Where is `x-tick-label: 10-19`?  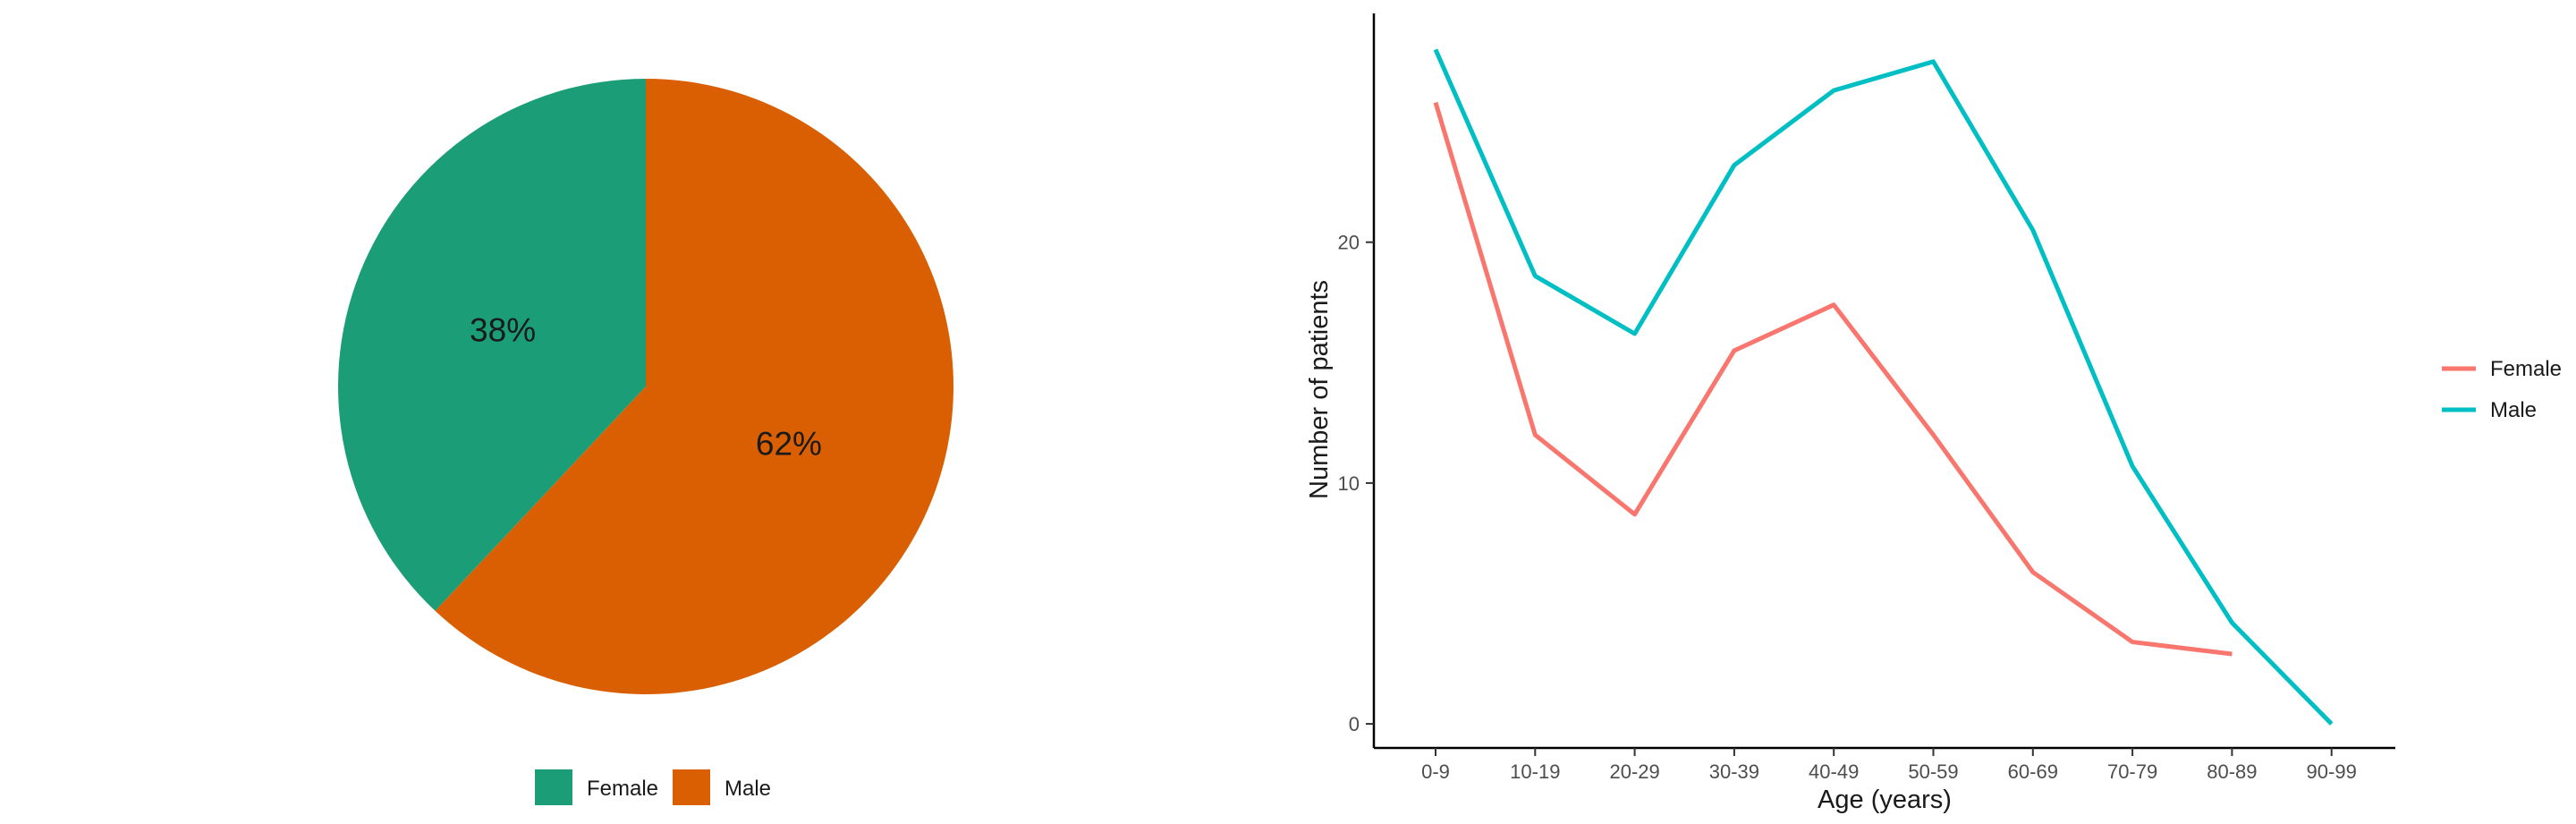
x-tick-label: 10-19 is located at coordinates (1535, 771).